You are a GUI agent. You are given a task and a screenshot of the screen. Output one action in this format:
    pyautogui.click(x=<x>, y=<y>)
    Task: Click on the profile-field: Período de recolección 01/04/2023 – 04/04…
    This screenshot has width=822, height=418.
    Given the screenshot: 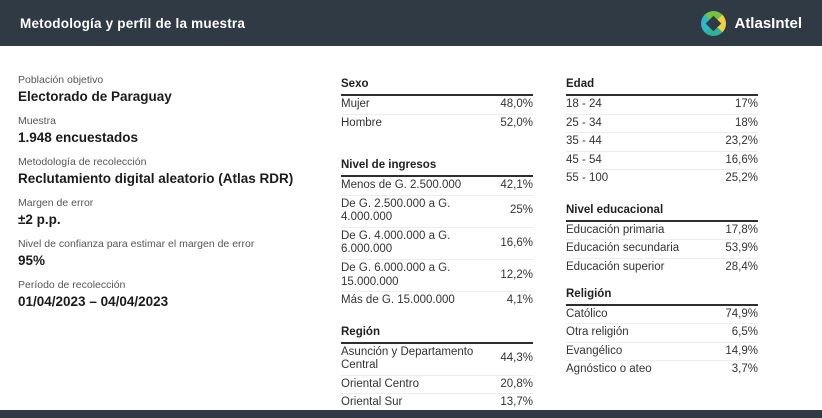 What is the action you would take?
    pyautogui.click(x=172, y=295)
    